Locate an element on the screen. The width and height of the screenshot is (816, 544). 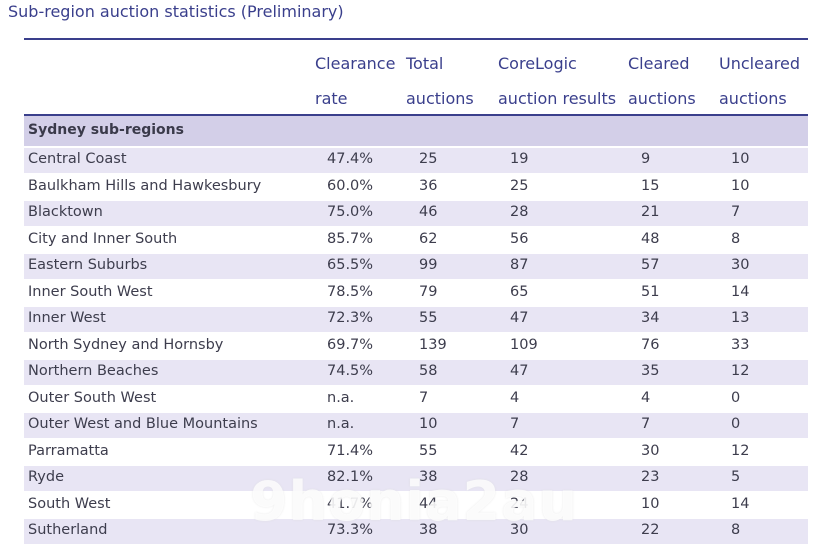
cell-cleared: 76 is located at coordinates (650, 344).